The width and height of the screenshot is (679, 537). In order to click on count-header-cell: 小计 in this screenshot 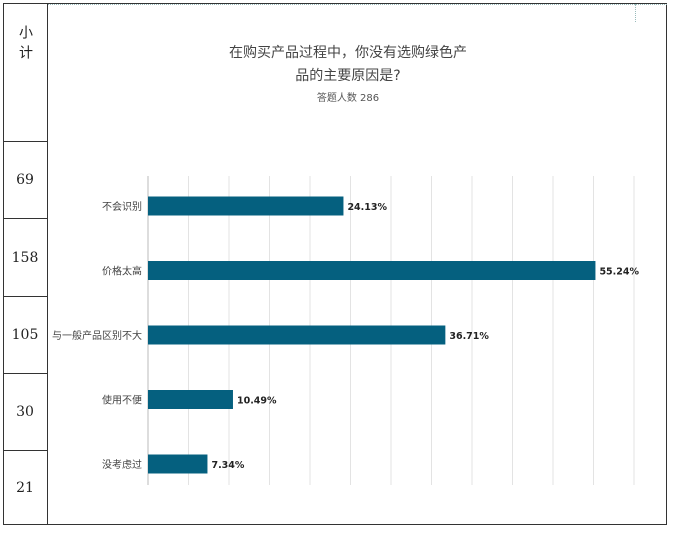, I will do `click(25, 72)`.